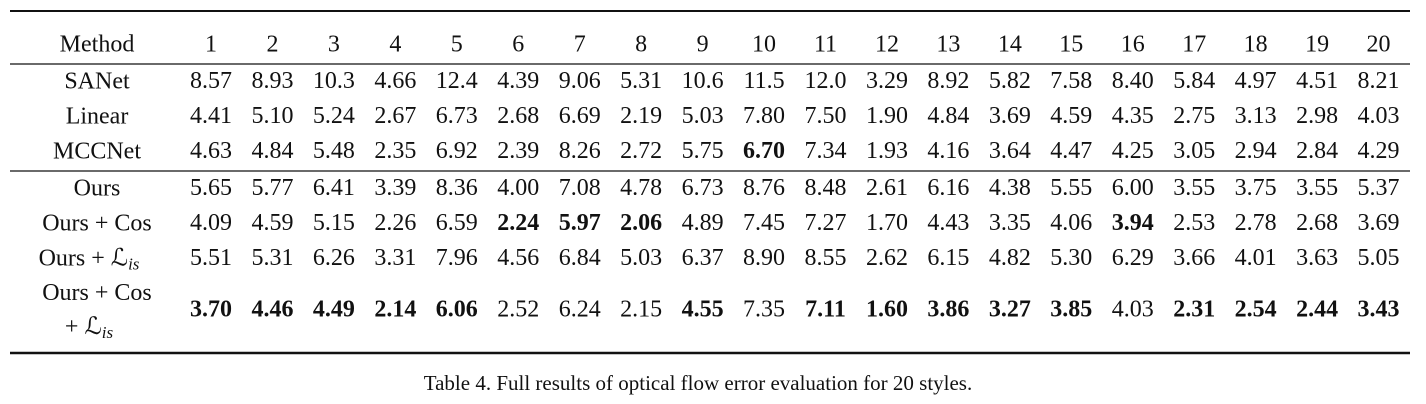  Describe the element at coordinates (948, 81) in the screenshot. I see `value-cell: 8.92` at that location.